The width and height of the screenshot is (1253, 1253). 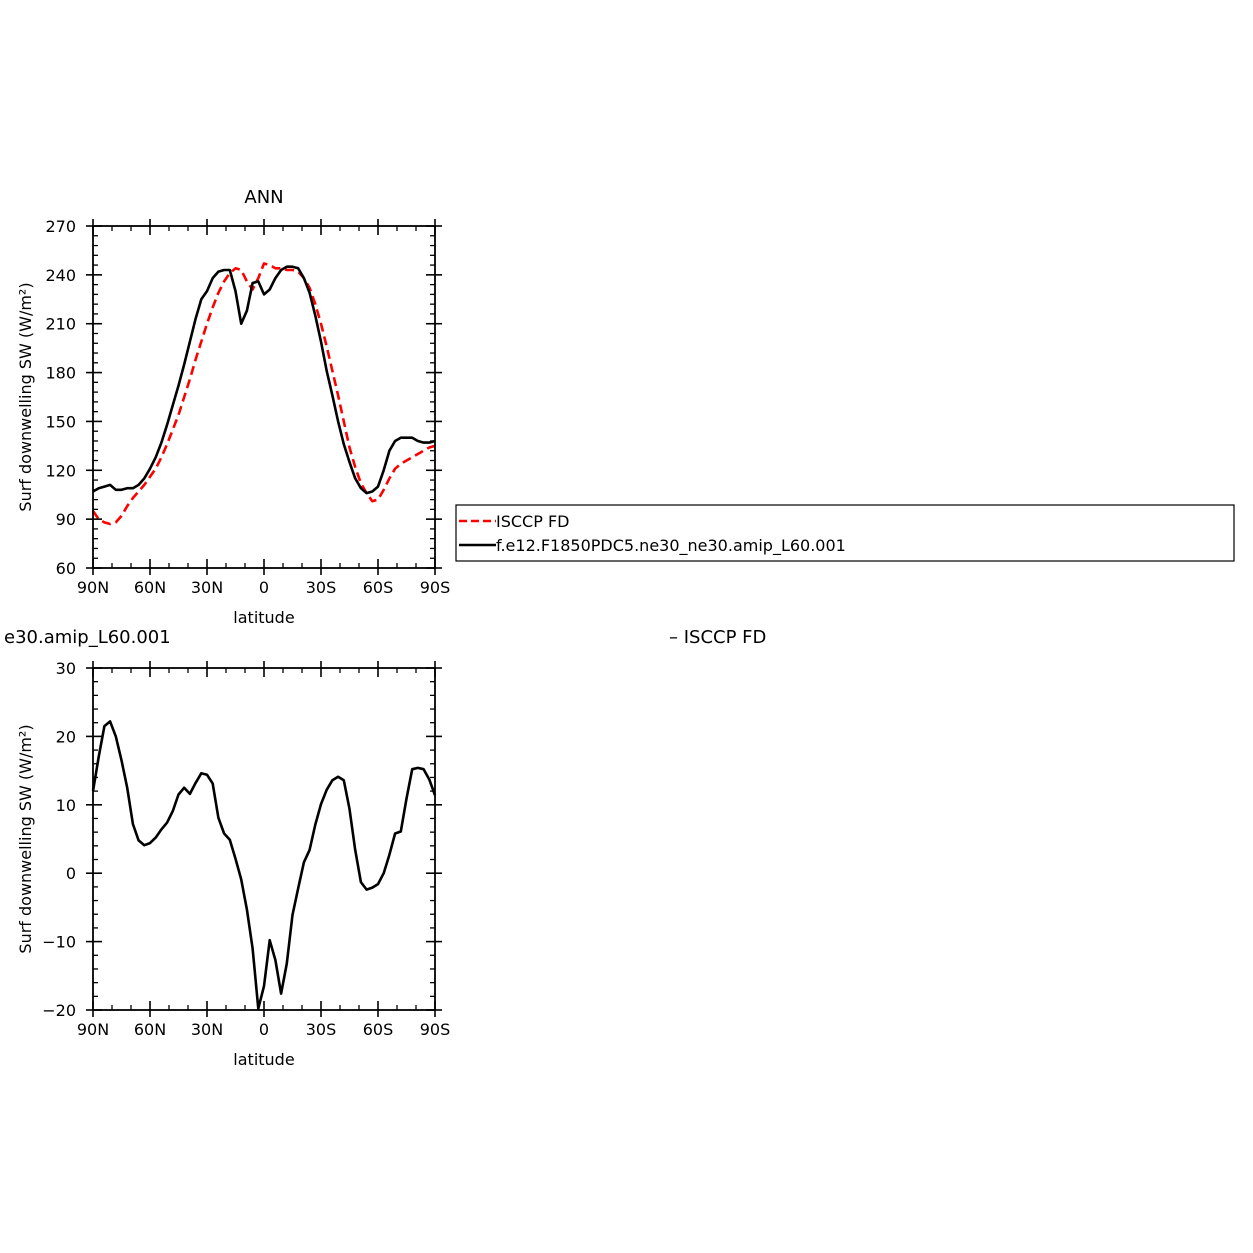 What do you see at coordinates (87, 637) in the screenshot?
I see `chart-title-left: e30.amip_L60.001` at bounding box center [87, 637].